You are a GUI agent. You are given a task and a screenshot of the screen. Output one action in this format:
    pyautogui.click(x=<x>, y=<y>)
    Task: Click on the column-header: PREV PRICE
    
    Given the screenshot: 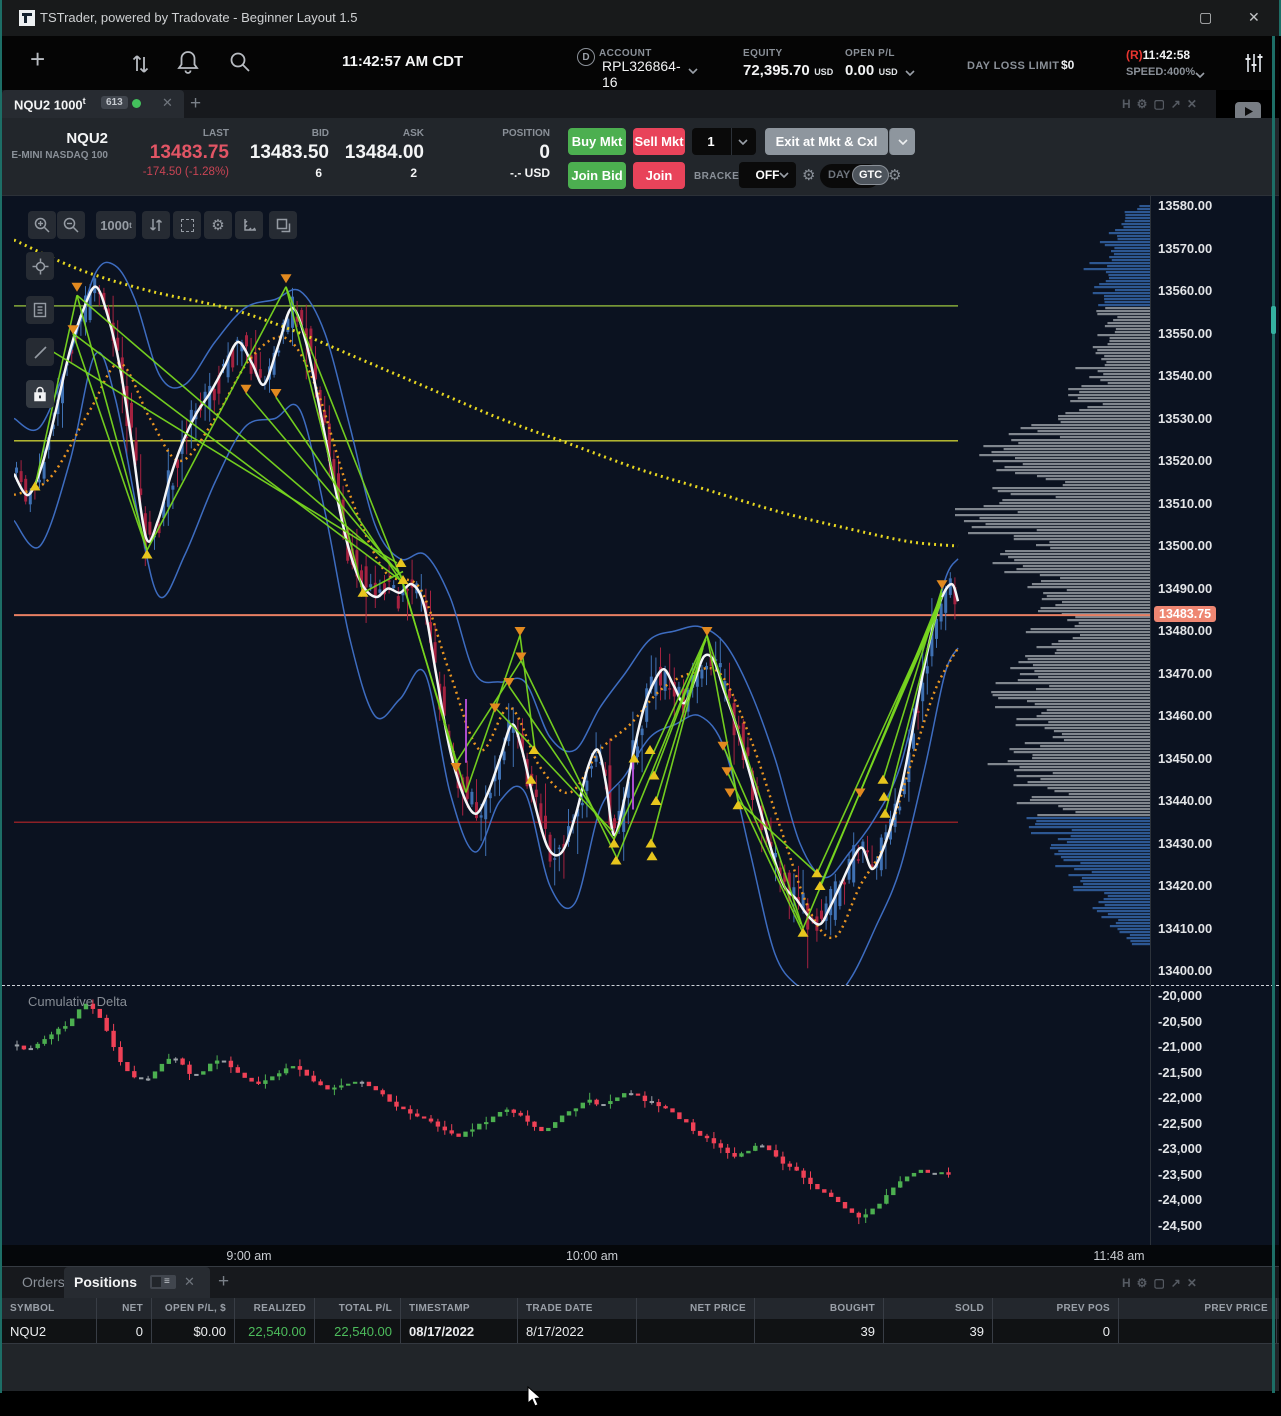 What is the action you would take?
    pyautogui.click(x=1198, y=1308)
    